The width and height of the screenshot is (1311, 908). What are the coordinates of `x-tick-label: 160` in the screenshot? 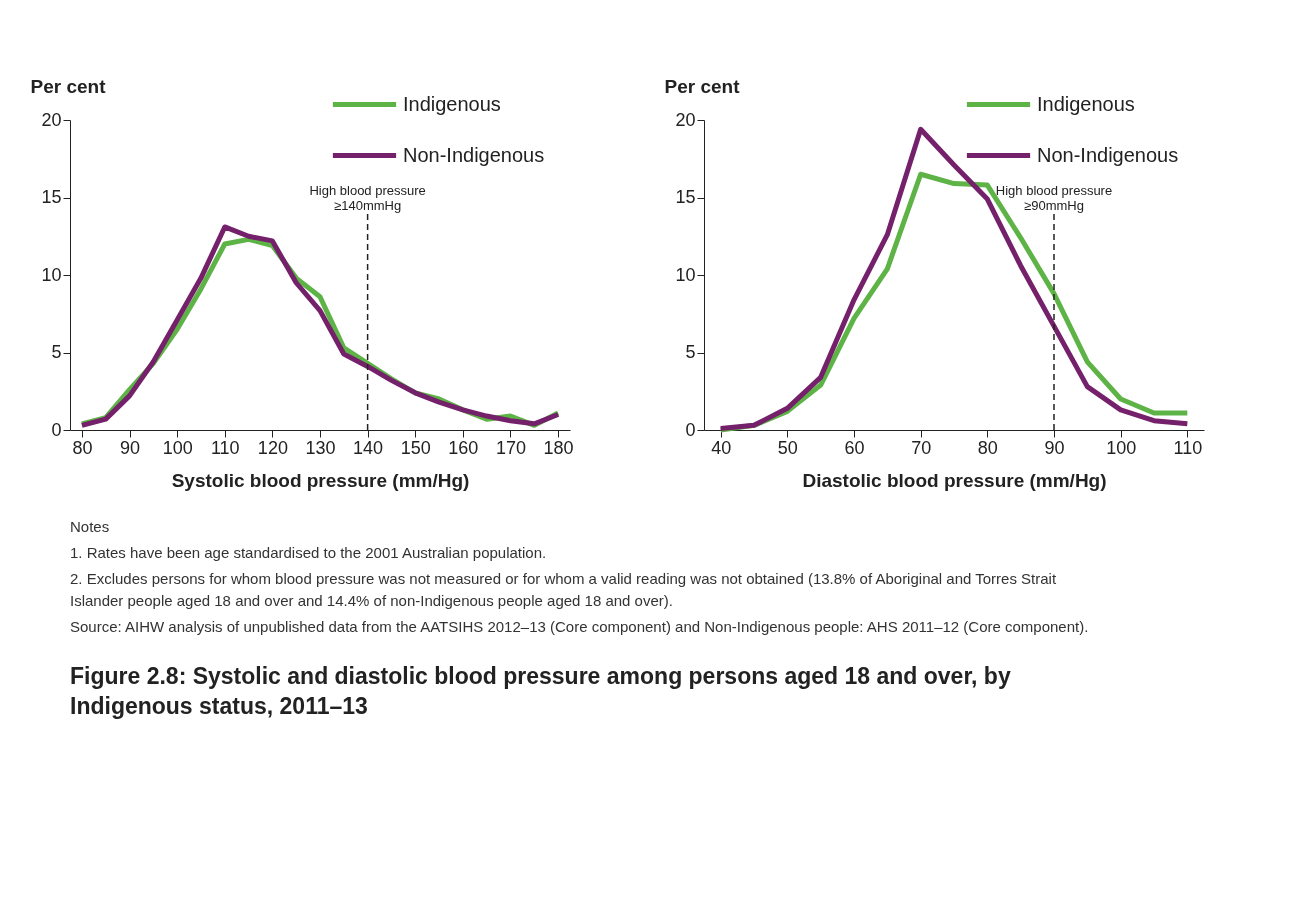 It's located at (463, 447).